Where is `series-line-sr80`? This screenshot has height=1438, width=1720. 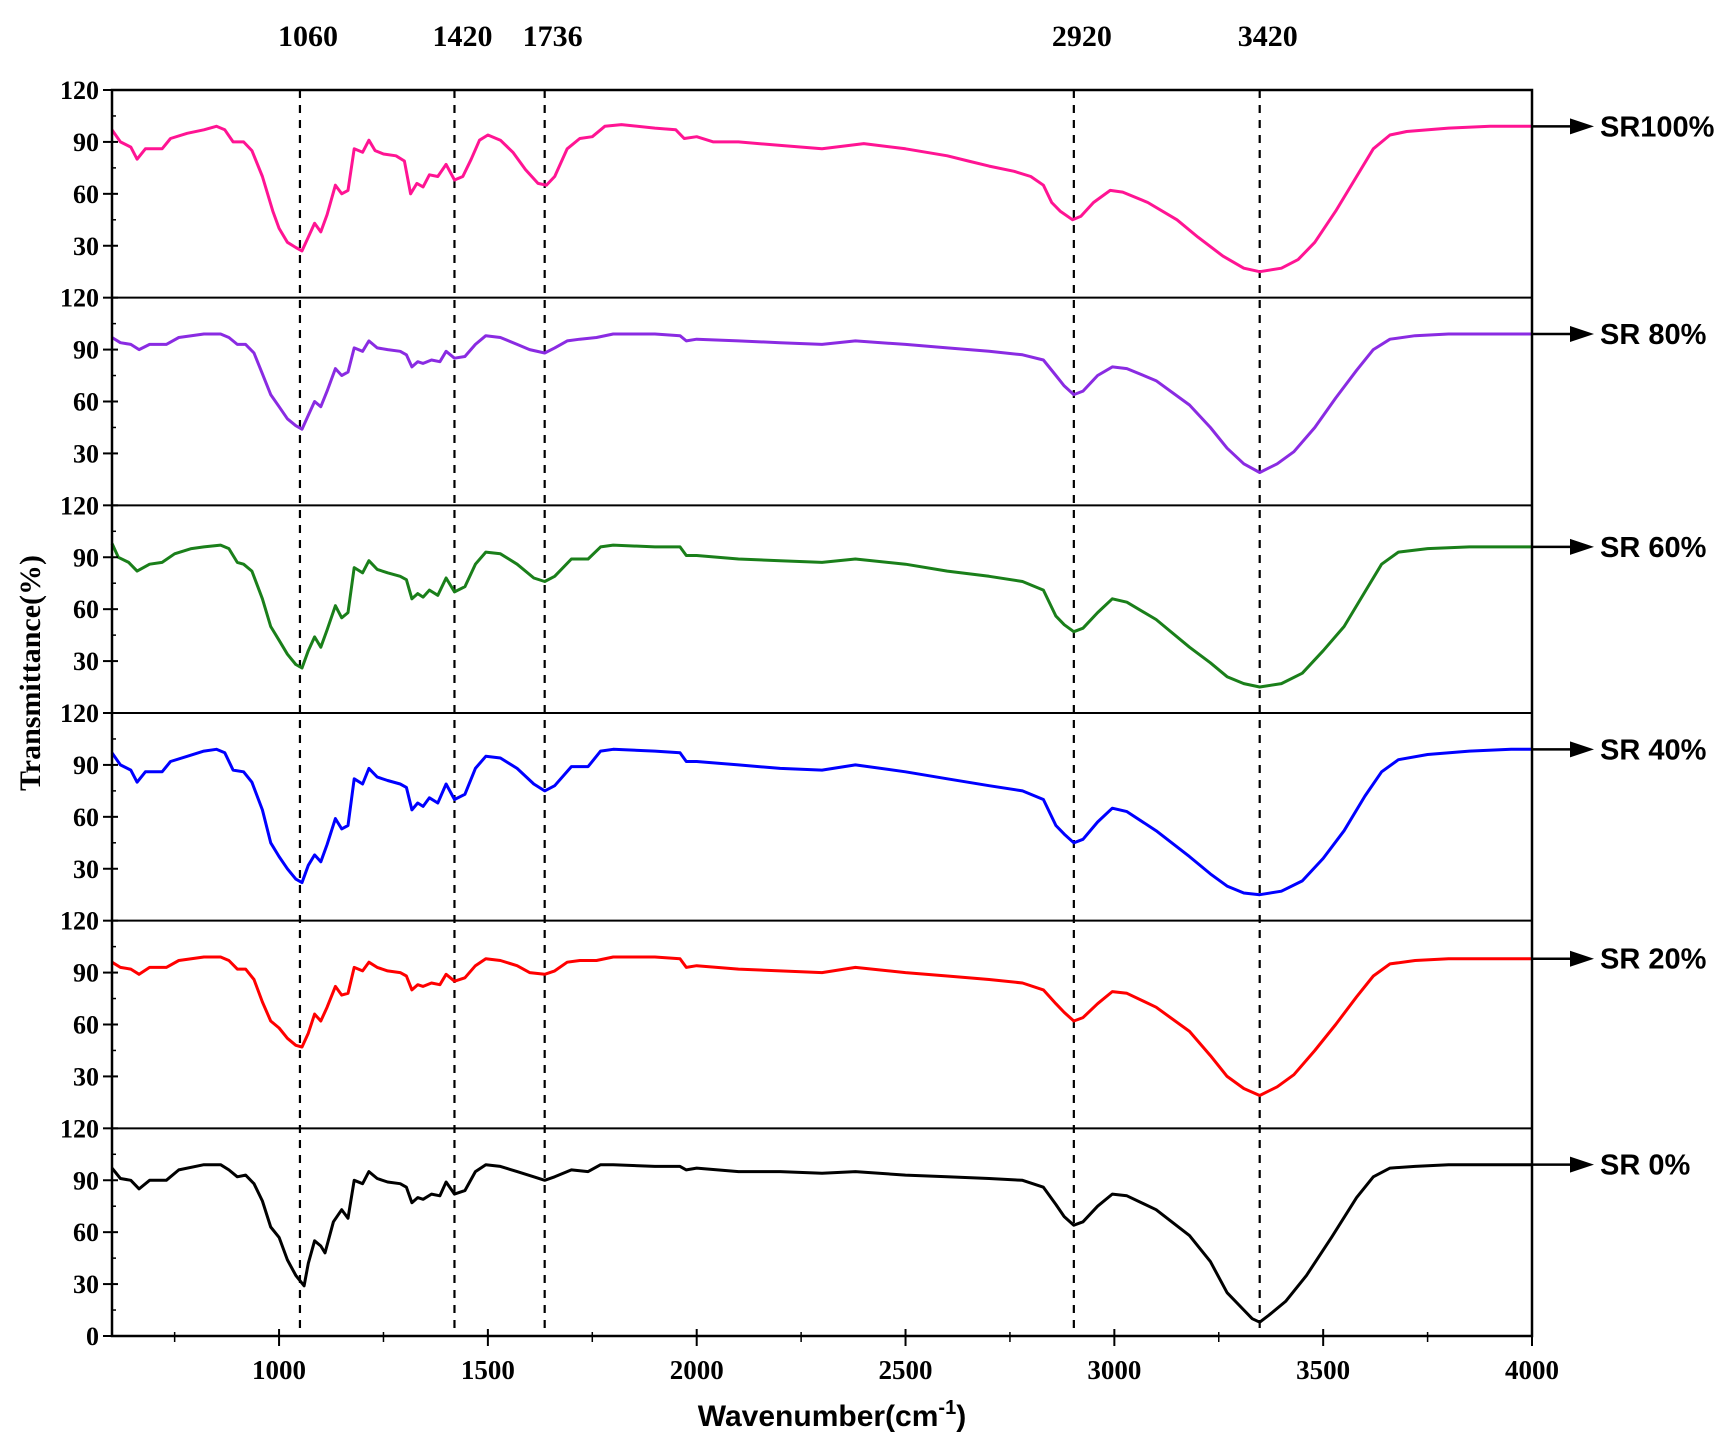 series-line-sr80 is located at coordinates (821, 403).